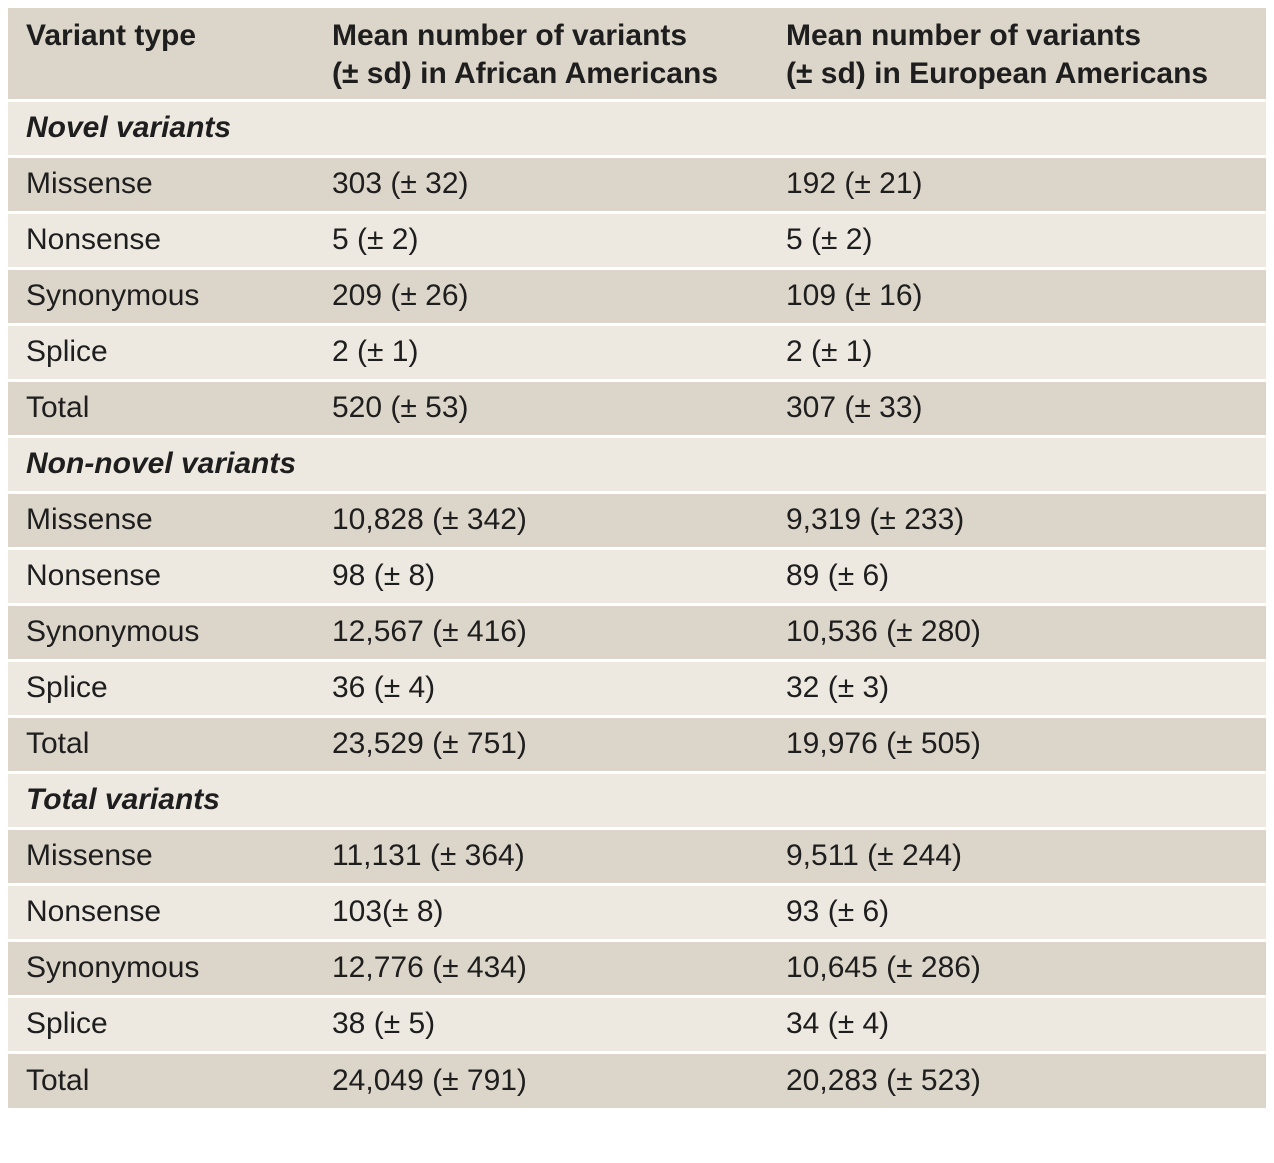 This screenshot has width=1274, height=1163. What do you see at coordinates (637, 688) in the screenshot?
I see `table-row: Splice 36 (± 4) 32 (± 3)` at bounding box center [637, 688].